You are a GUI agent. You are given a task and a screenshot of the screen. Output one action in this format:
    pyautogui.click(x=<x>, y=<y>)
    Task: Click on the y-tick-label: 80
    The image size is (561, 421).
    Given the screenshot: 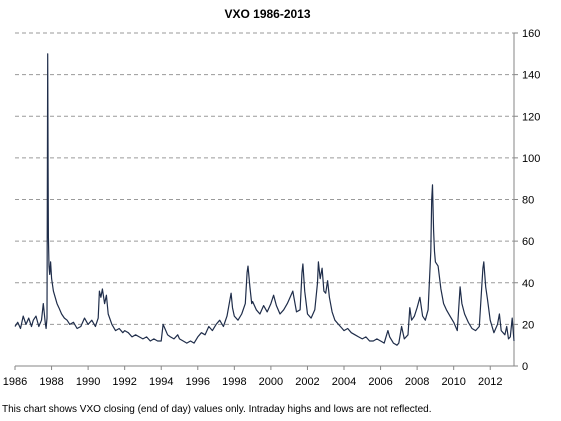 What is the action you would take?
    pyautogui.click(x=528, y=201)
    